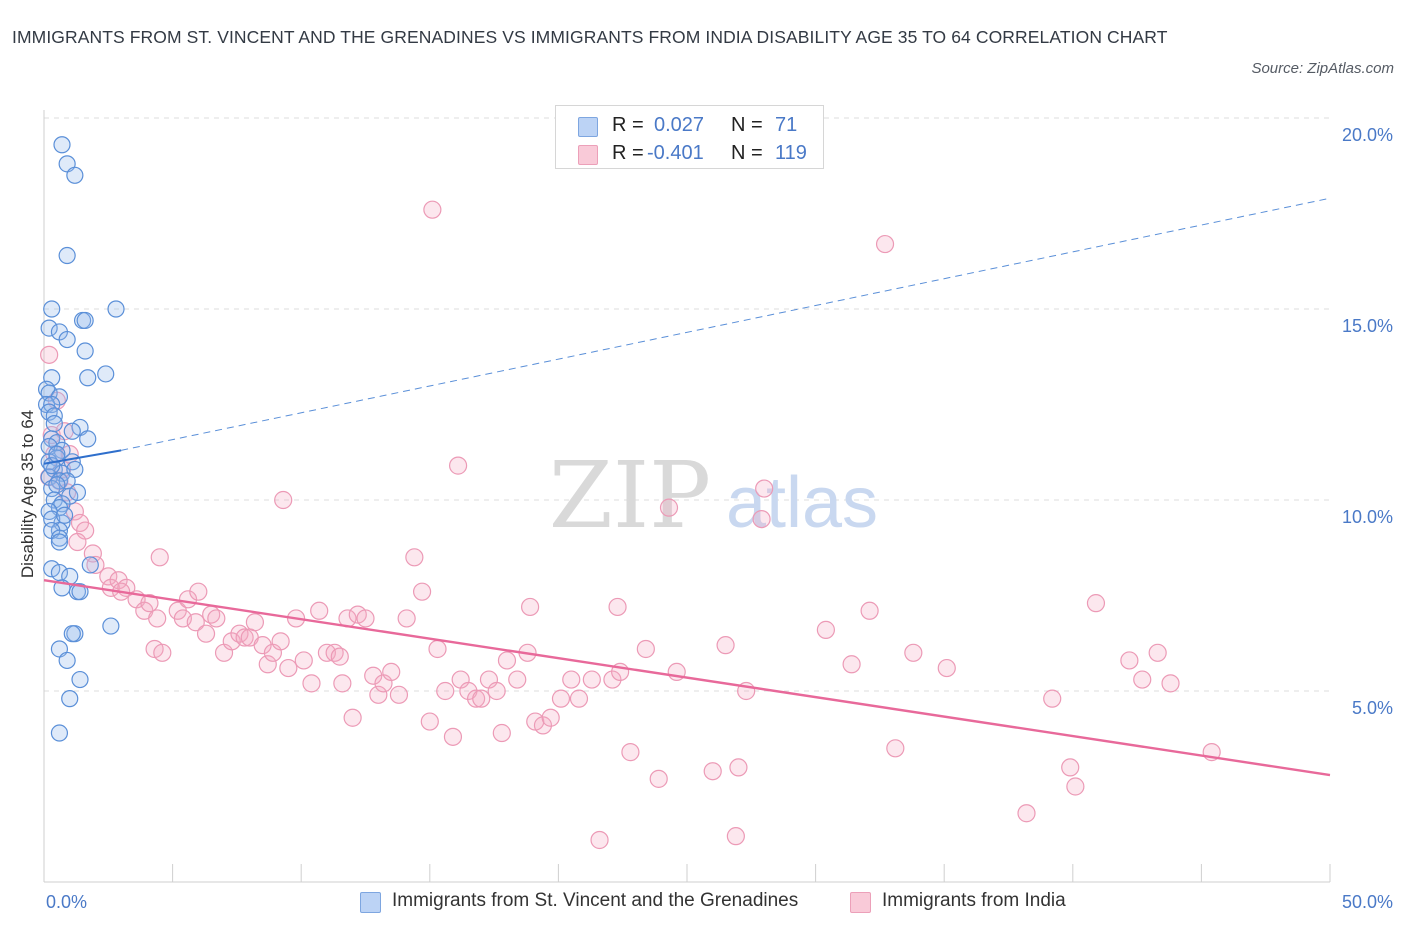 This screenshot has width=1406, height=930. Describe the element at coordinates (628, 125) in the screenshot. I see `legend-r-label: R =` at that location.